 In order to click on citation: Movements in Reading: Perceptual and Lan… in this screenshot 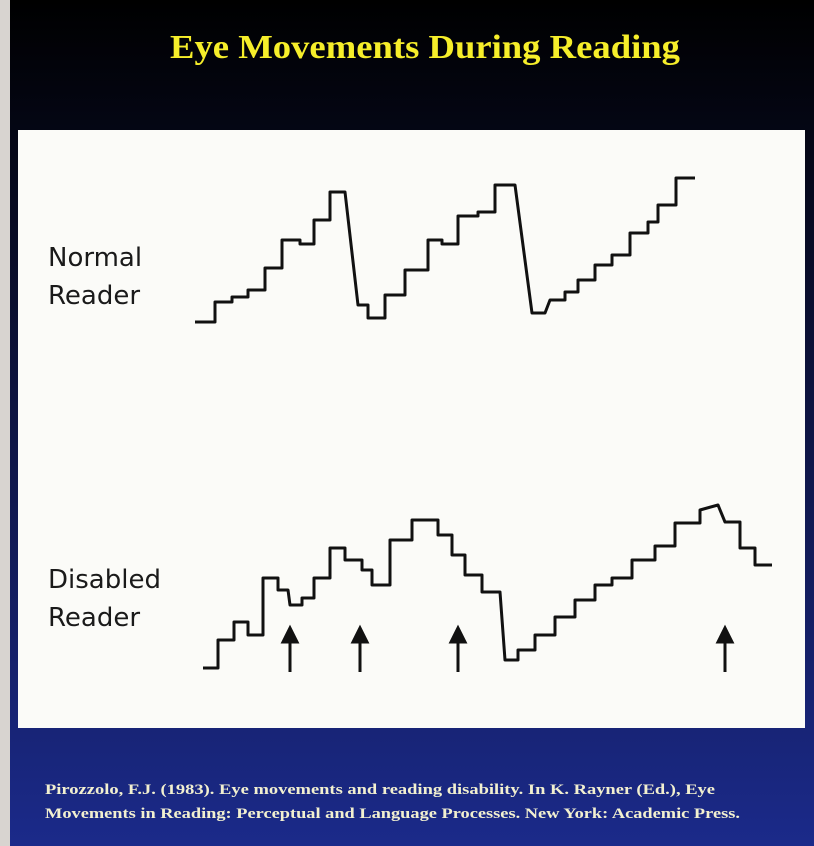, I will do `click(392, 814)`.